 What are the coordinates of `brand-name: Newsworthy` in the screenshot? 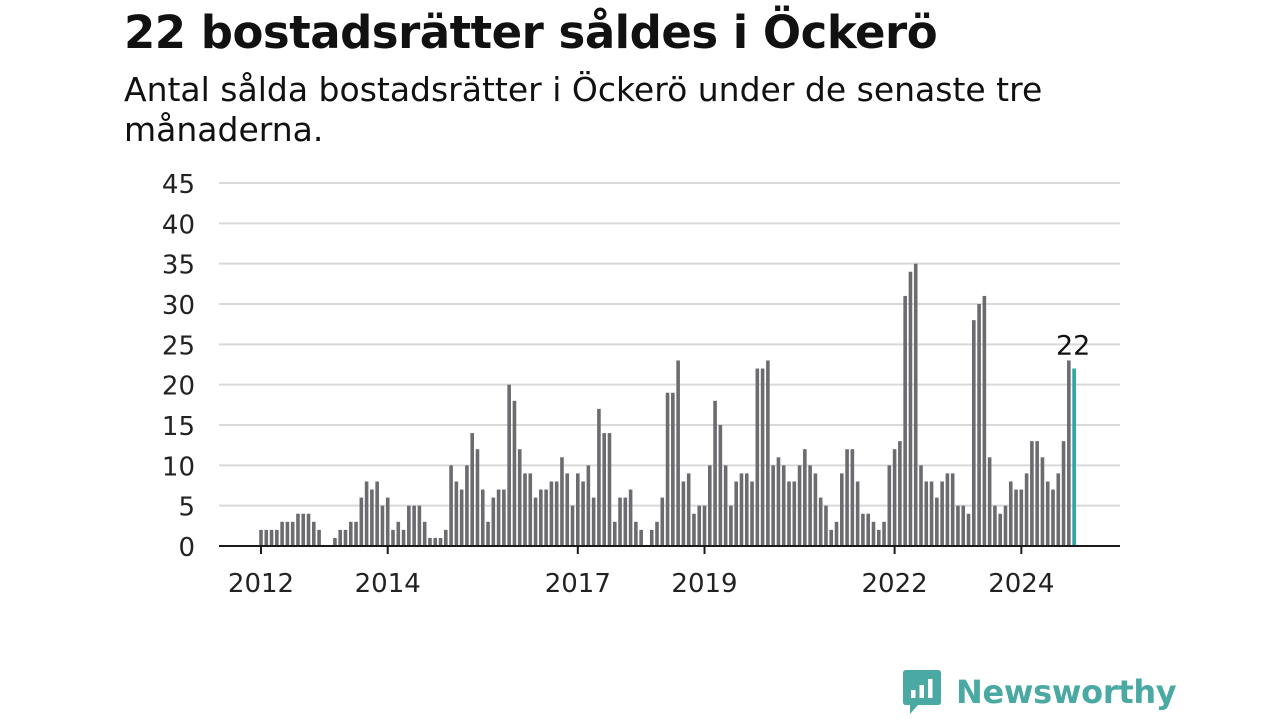 It's located at (1066, 692).